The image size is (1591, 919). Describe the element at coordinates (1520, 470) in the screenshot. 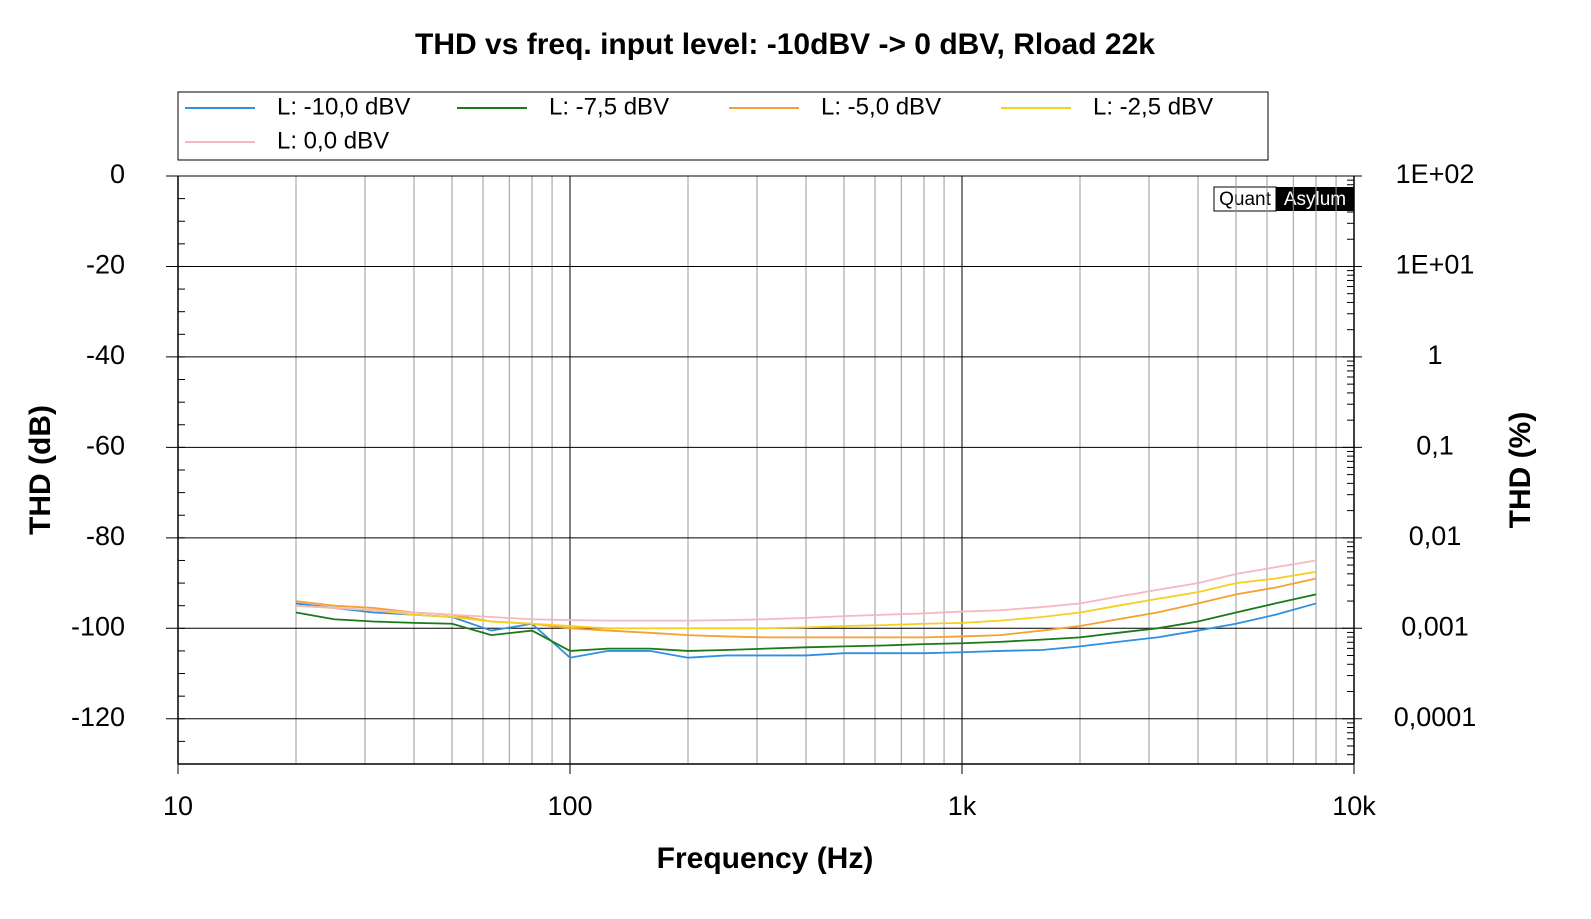

I see `y2-axis-title: THD (%)` at that location.